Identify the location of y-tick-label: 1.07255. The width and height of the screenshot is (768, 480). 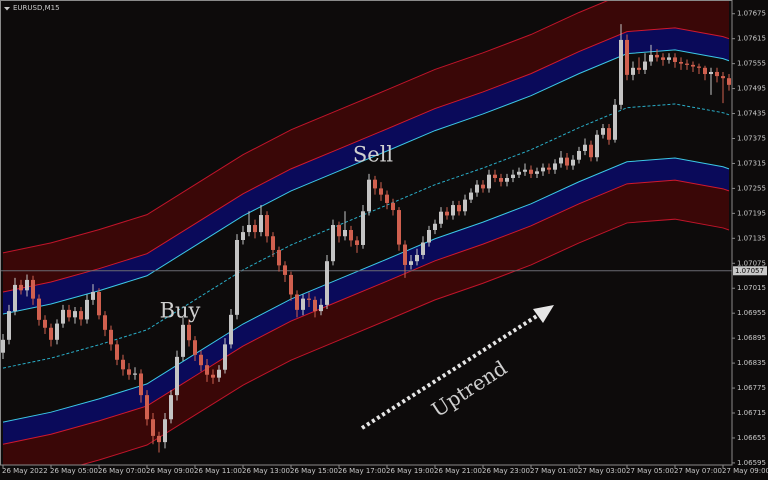
(751, 188).